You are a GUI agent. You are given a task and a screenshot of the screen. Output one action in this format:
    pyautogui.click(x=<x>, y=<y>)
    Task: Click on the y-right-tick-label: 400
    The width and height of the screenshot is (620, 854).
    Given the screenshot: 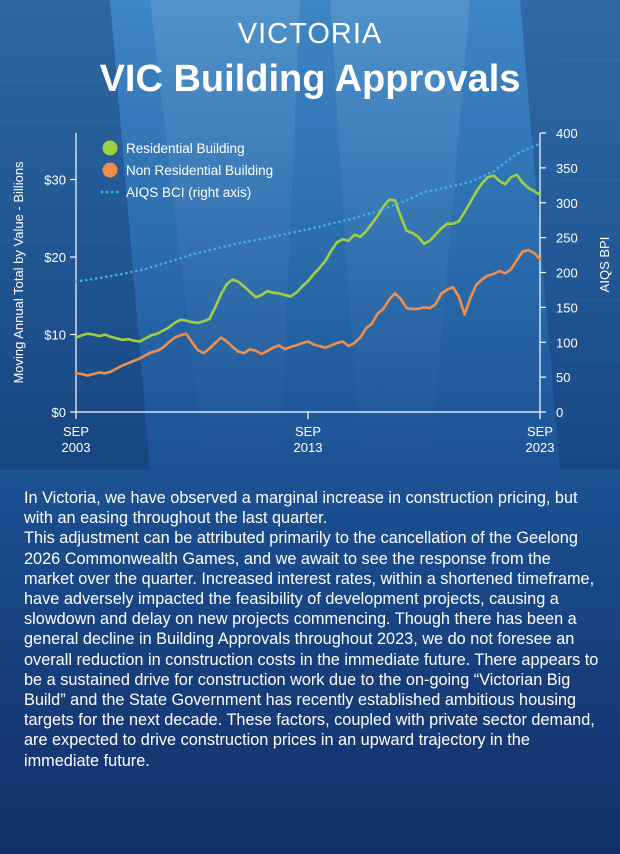 What is the action you would take?
    pyautogui.click(x=567, y=133)
    